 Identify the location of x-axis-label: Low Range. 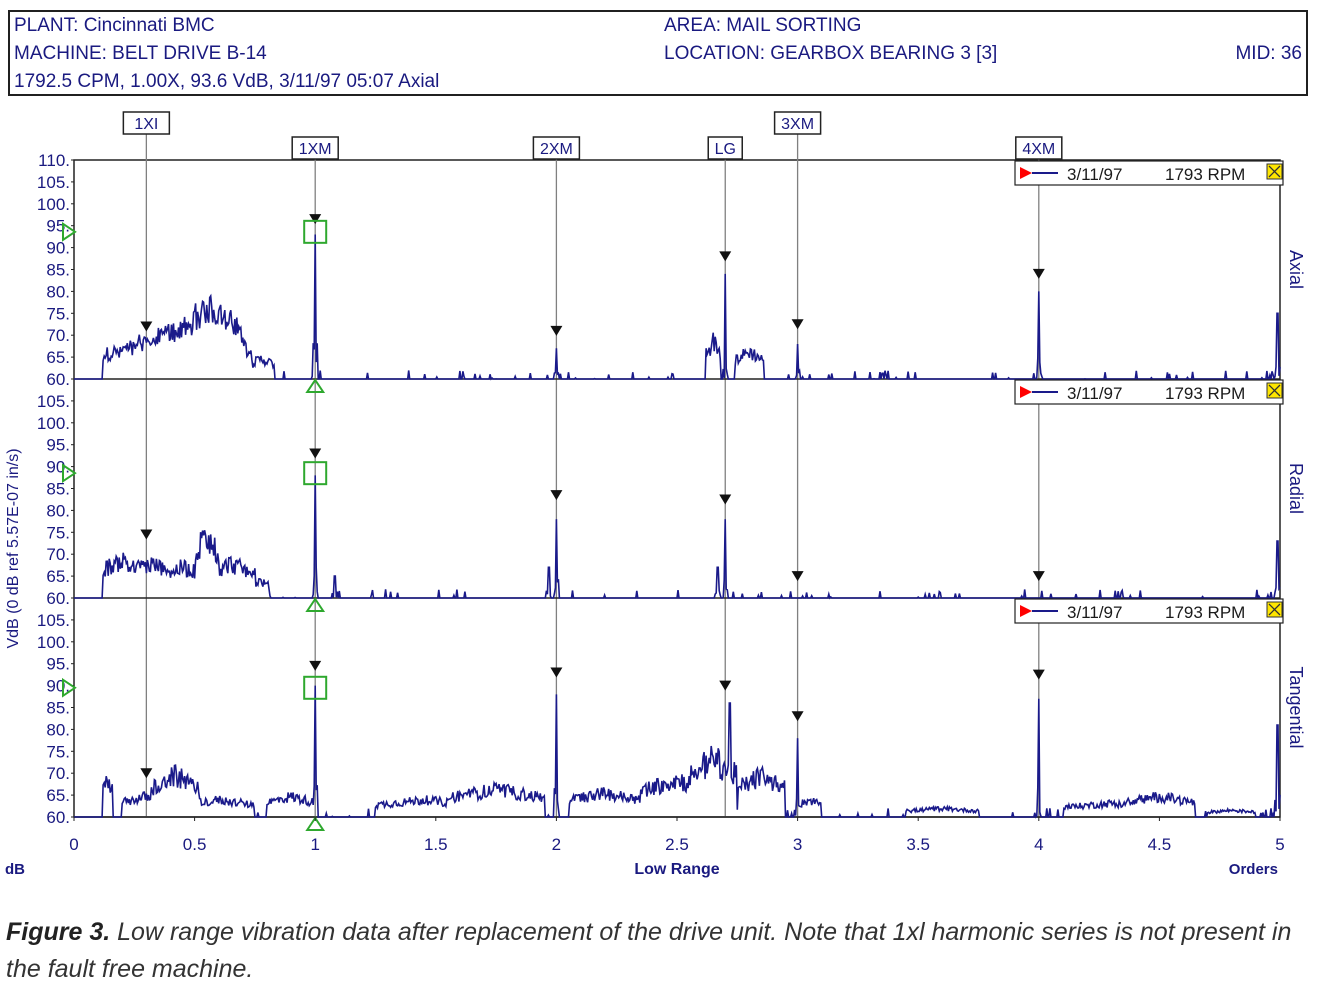
(676, 869).